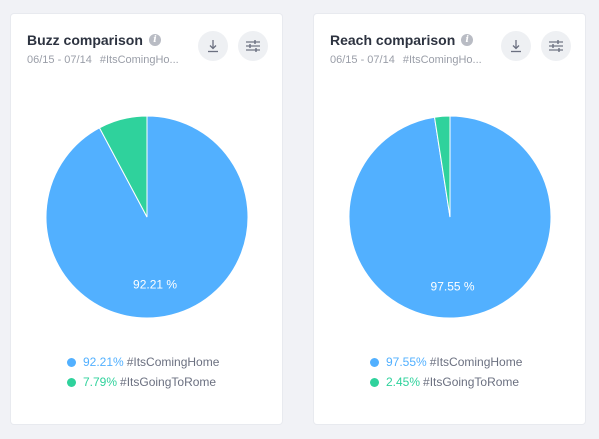  Describe the element at coordinates (85, 40) in the screenshot. I see `card-title: Buzz comparison` at that location.